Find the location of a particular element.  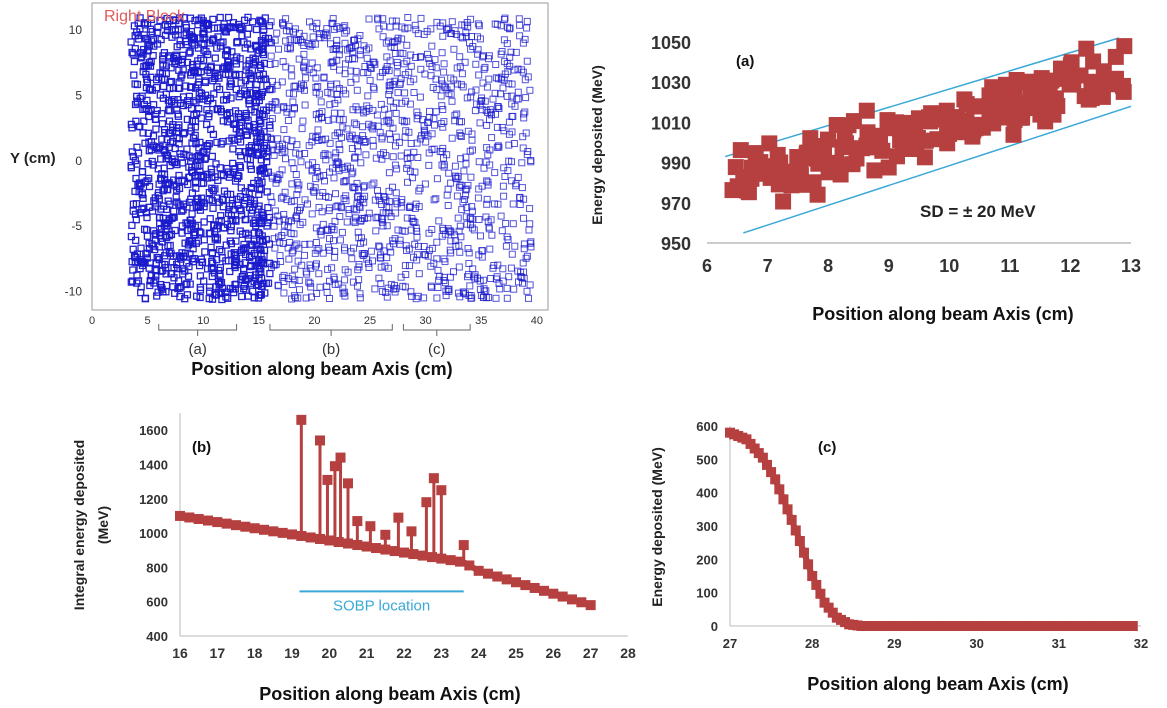

scatter-y-region-label: (b) is located at coordinates (331, 349).